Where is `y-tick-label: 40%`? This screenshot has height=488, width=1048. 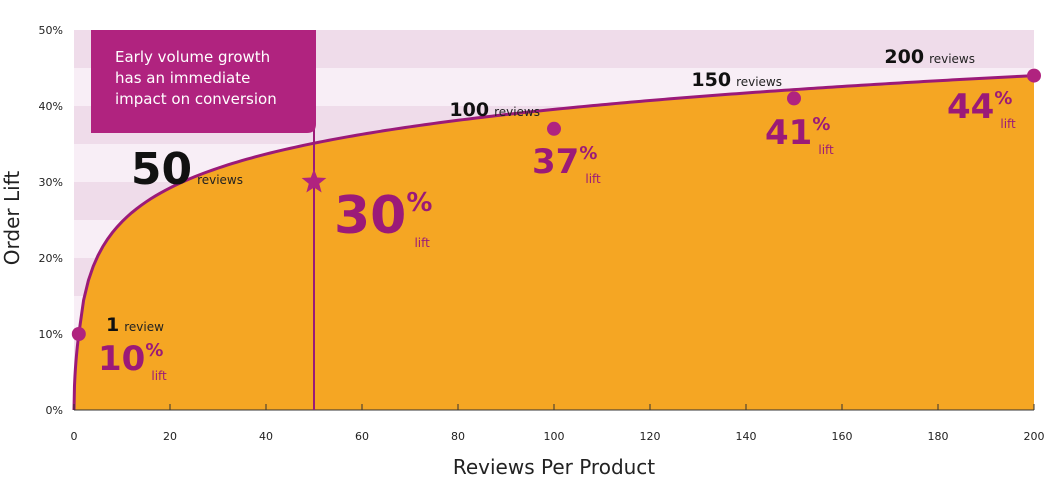 y-tick-label: 40% is located at coordinates (51, 106).